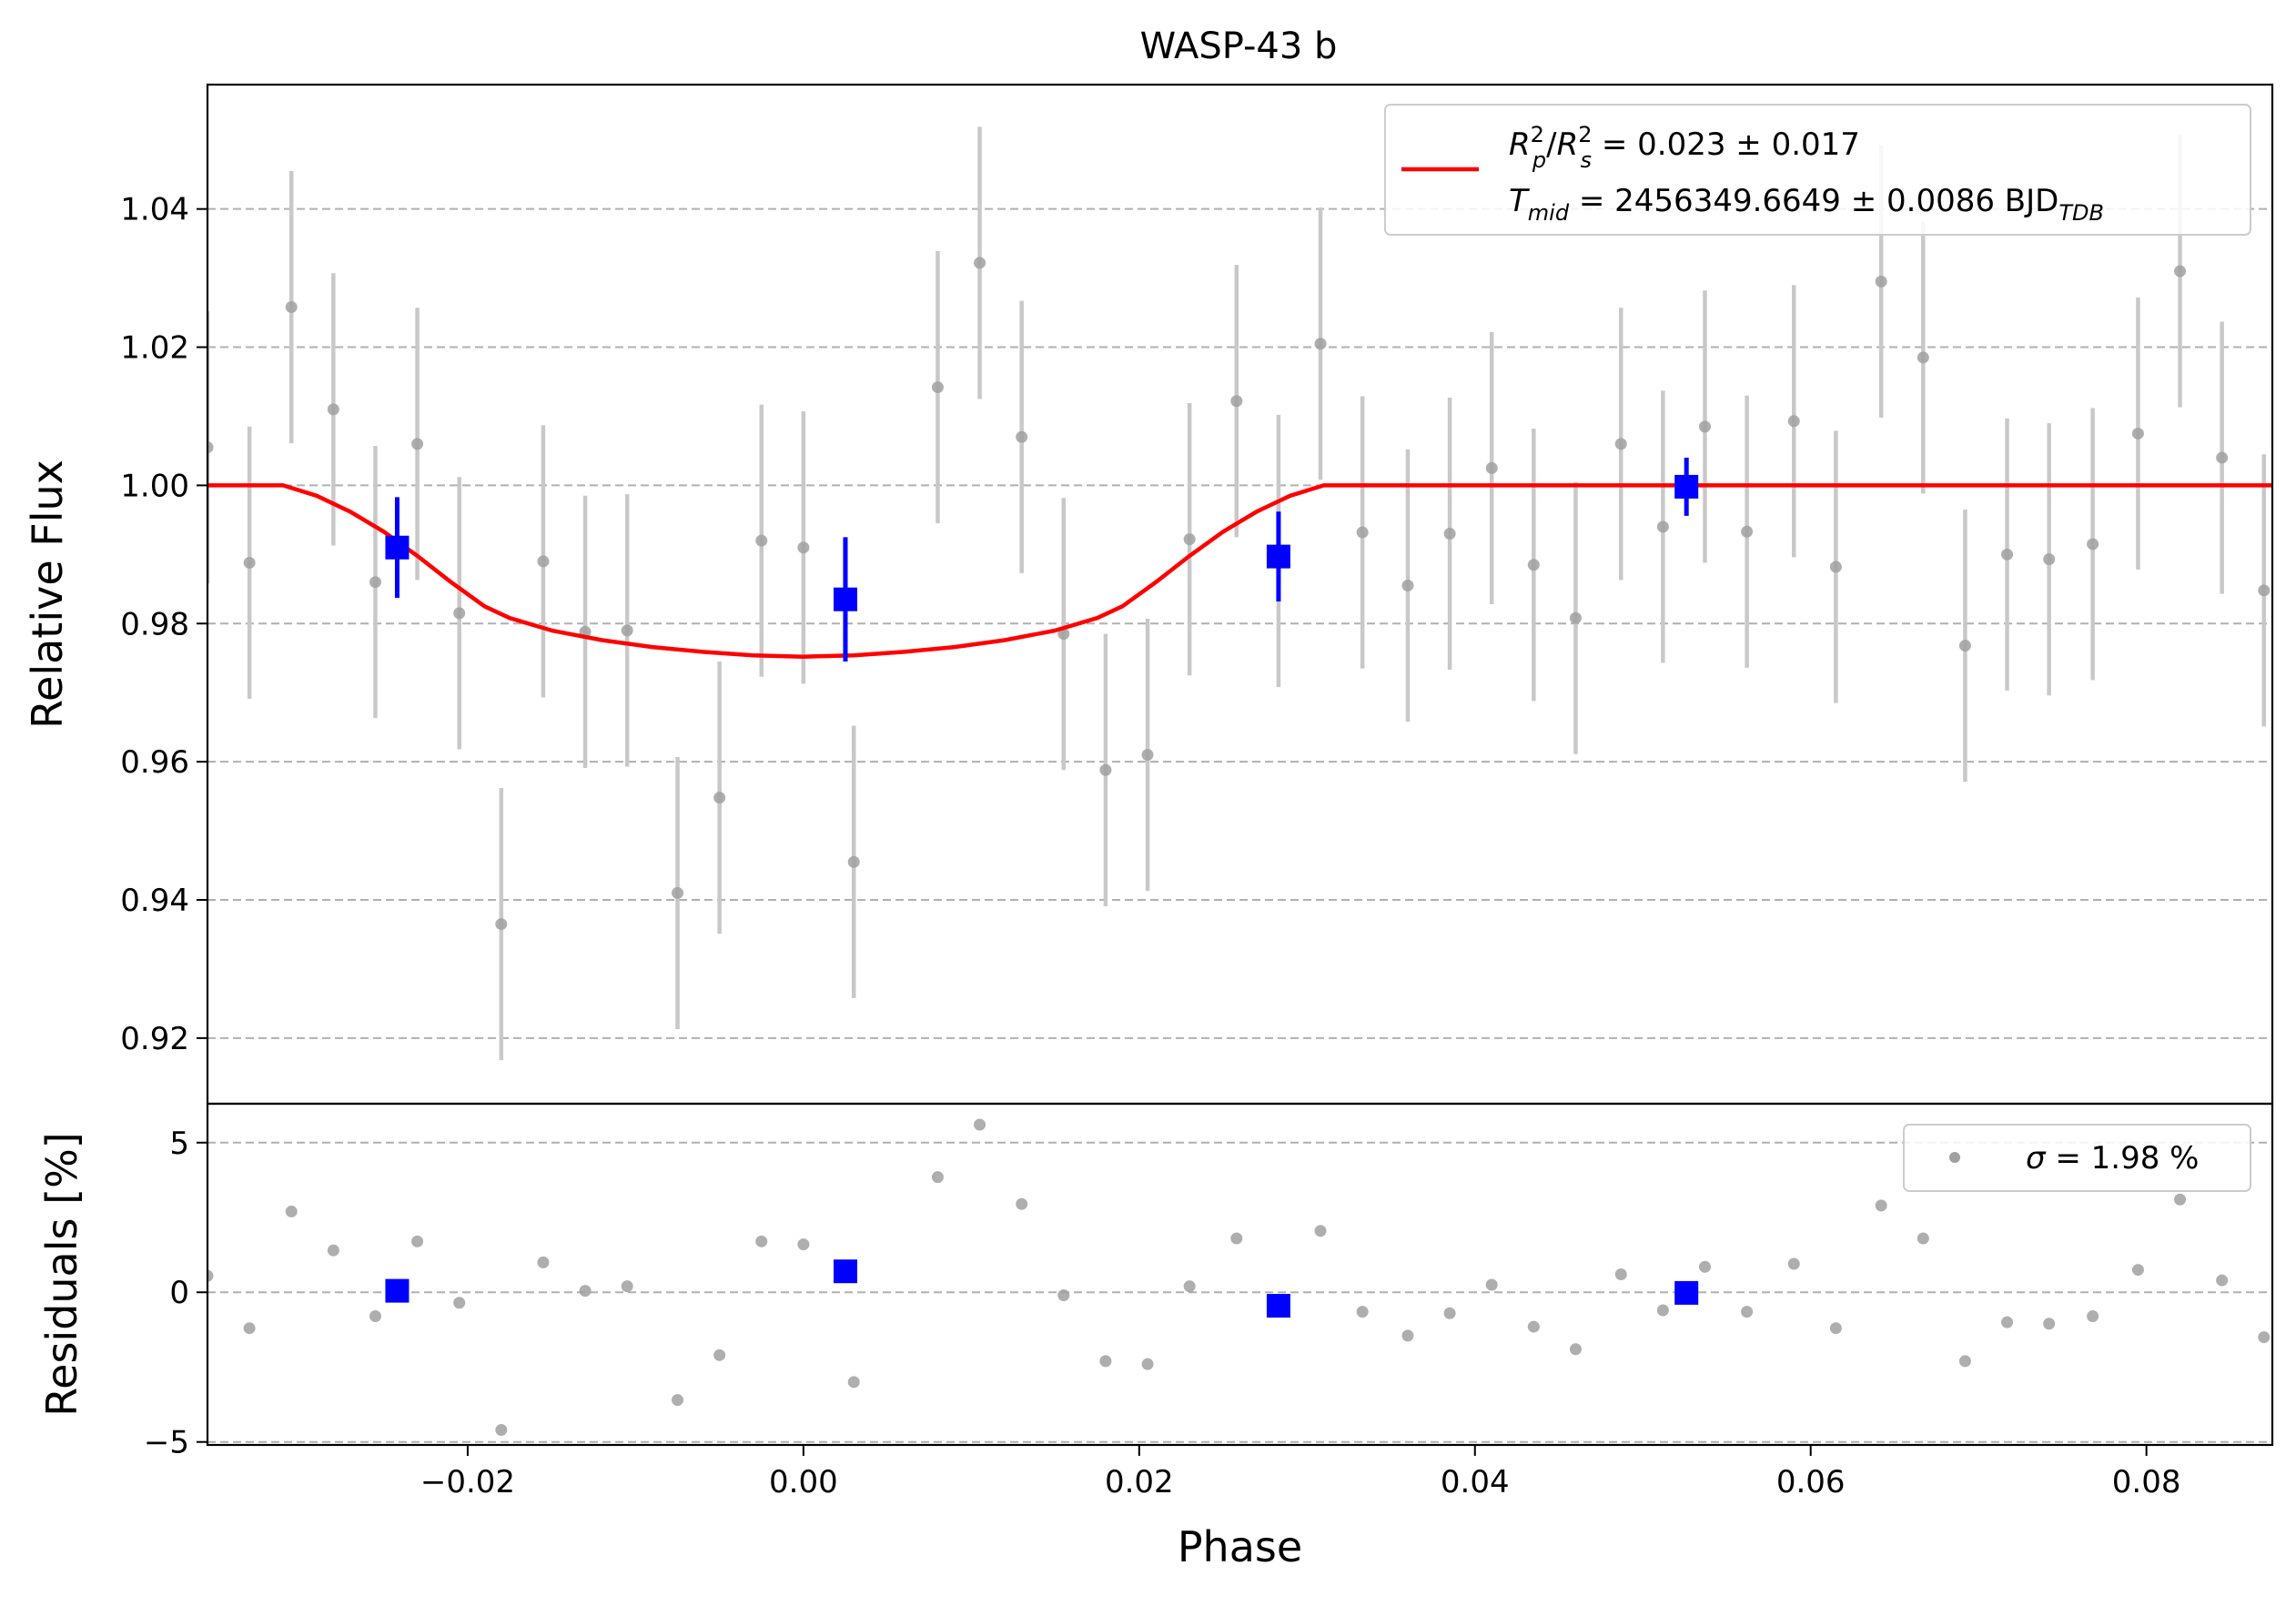  What do you see at coordinates (1685, 147) in the screenshot?
I see `legend-radius-ratio: R2 p/R2 s = 0.023 ± 0.017` at bounding box center [1685, 147].